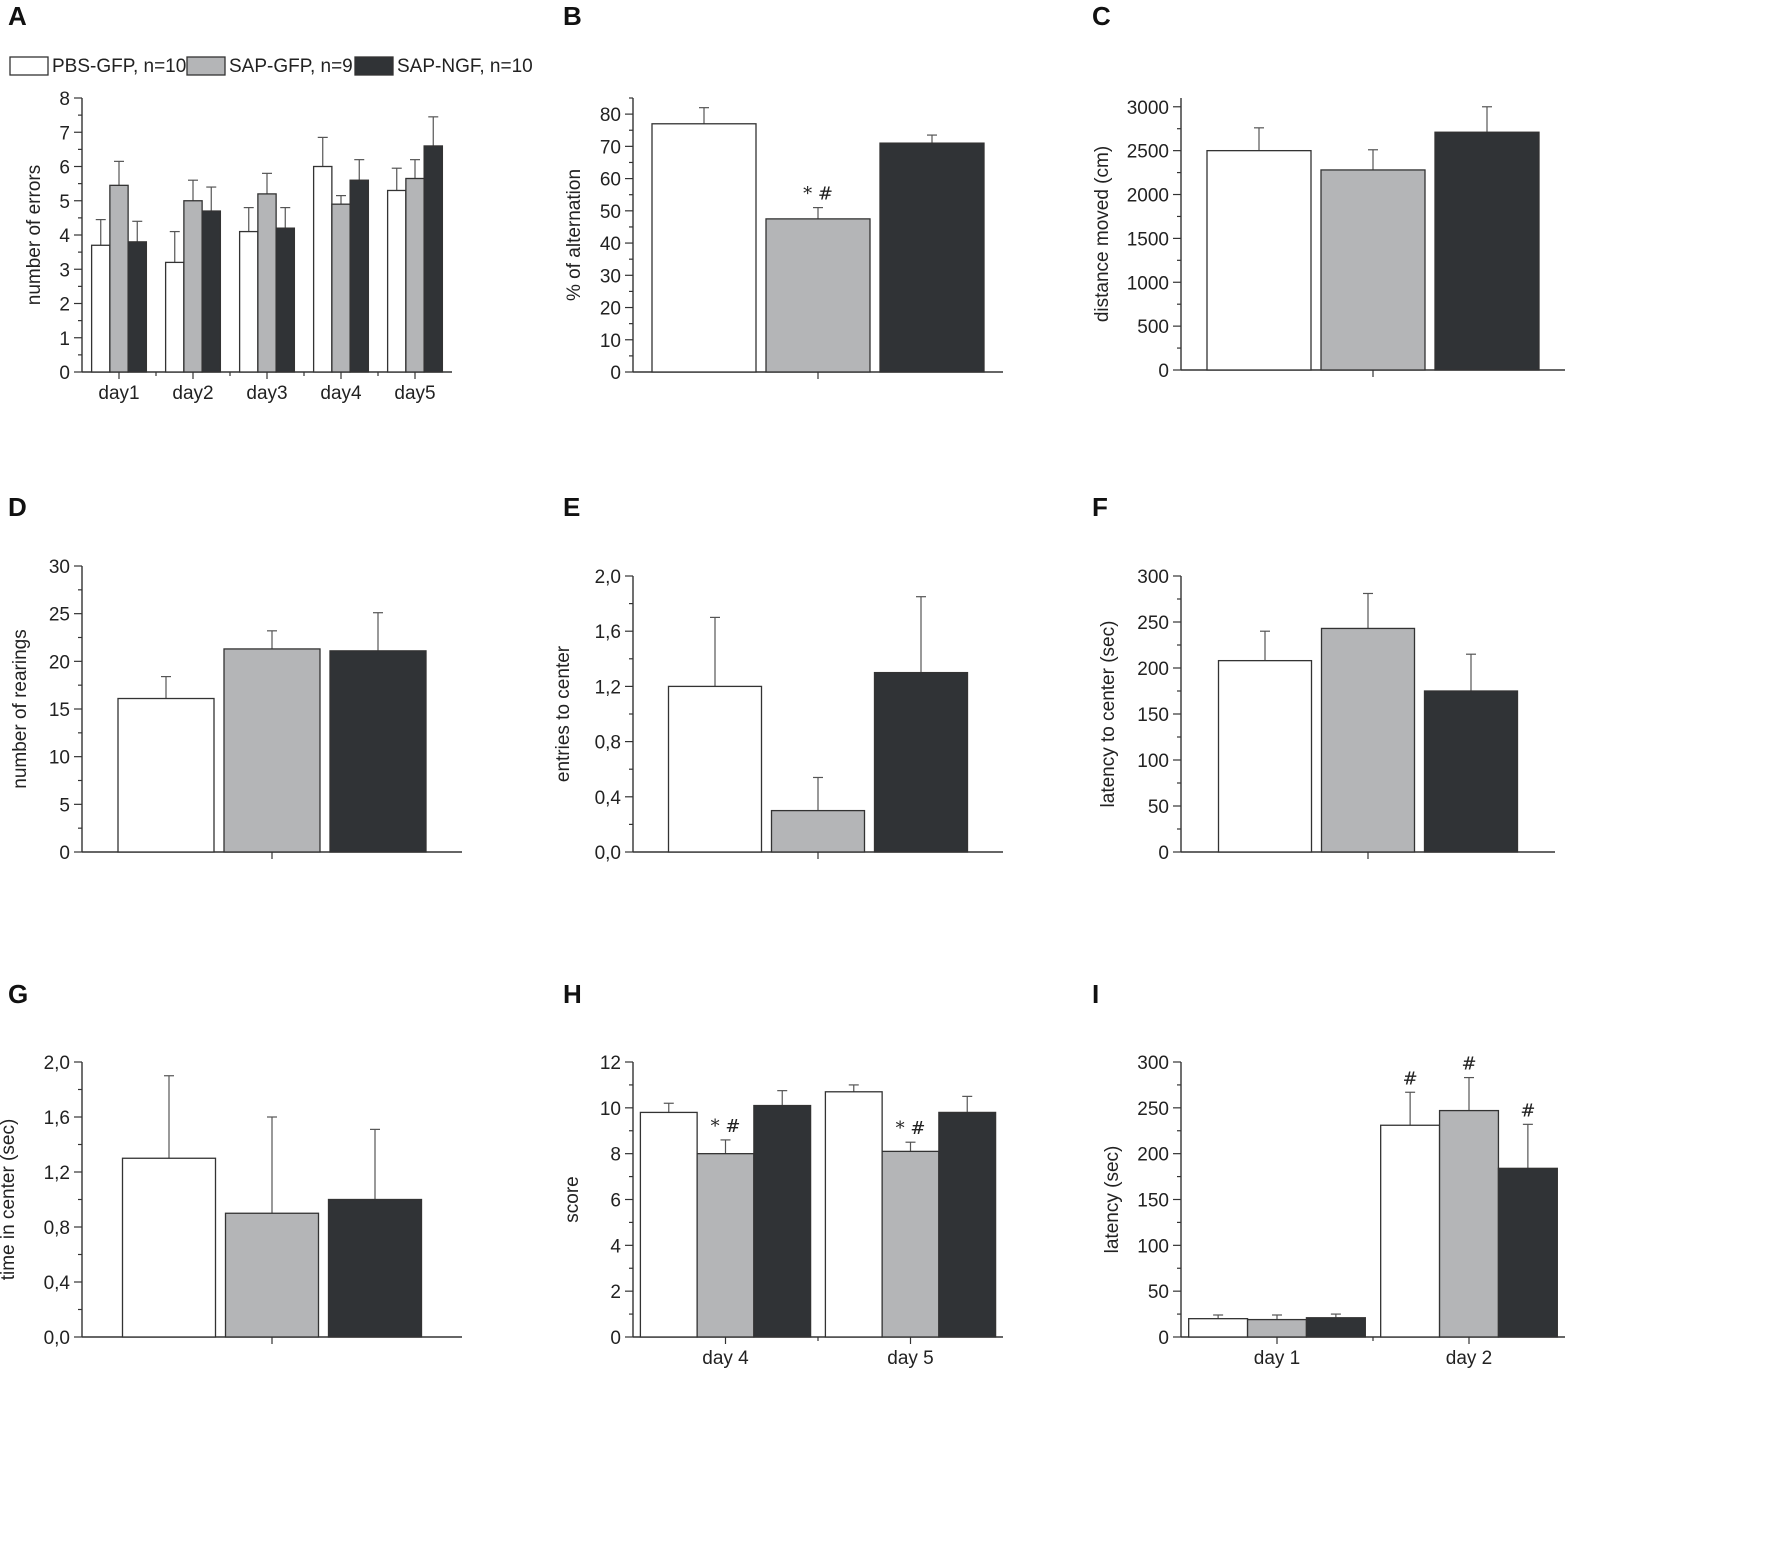 Image resolution: width=1772 pixels, height=1545 pixels. I want to click on panel-letter: A, so click(17, 16).